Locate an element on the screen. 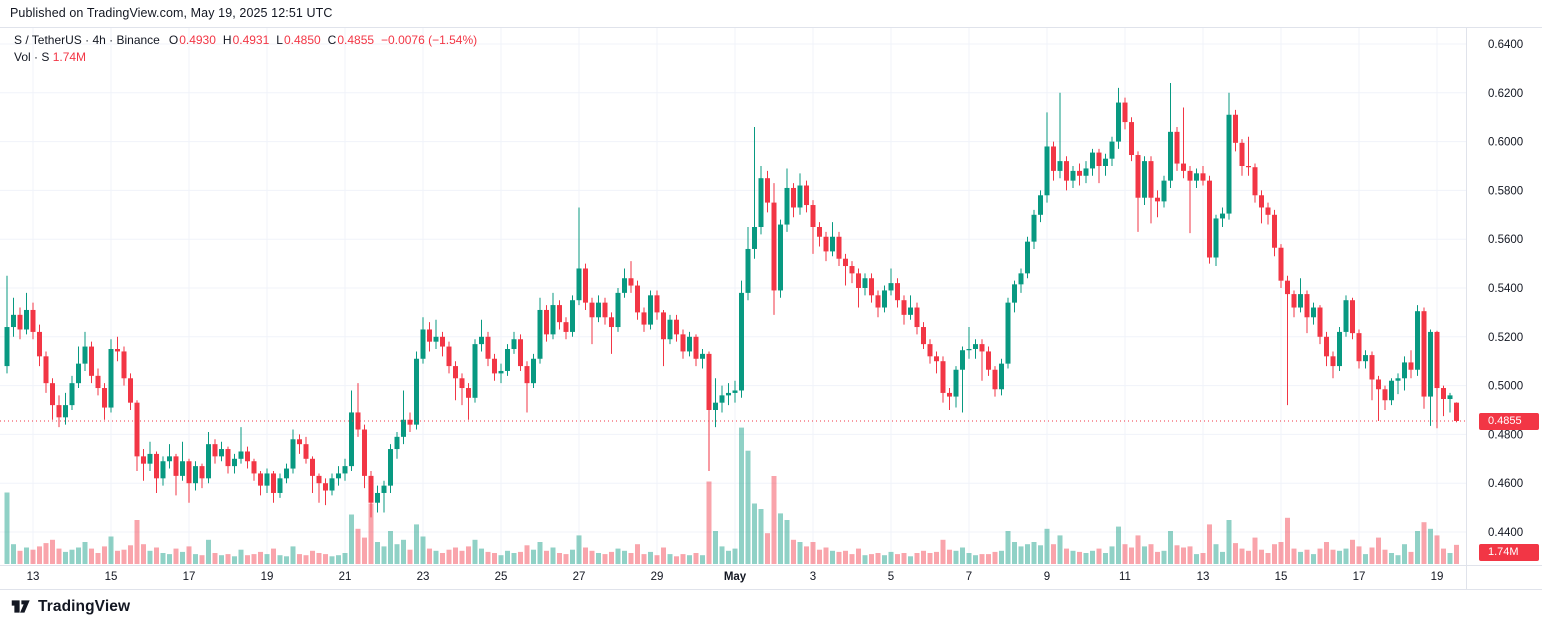 This screenshot has width=1542, height=624. tradingview-logo-icon is located at coordinates (20, 606).